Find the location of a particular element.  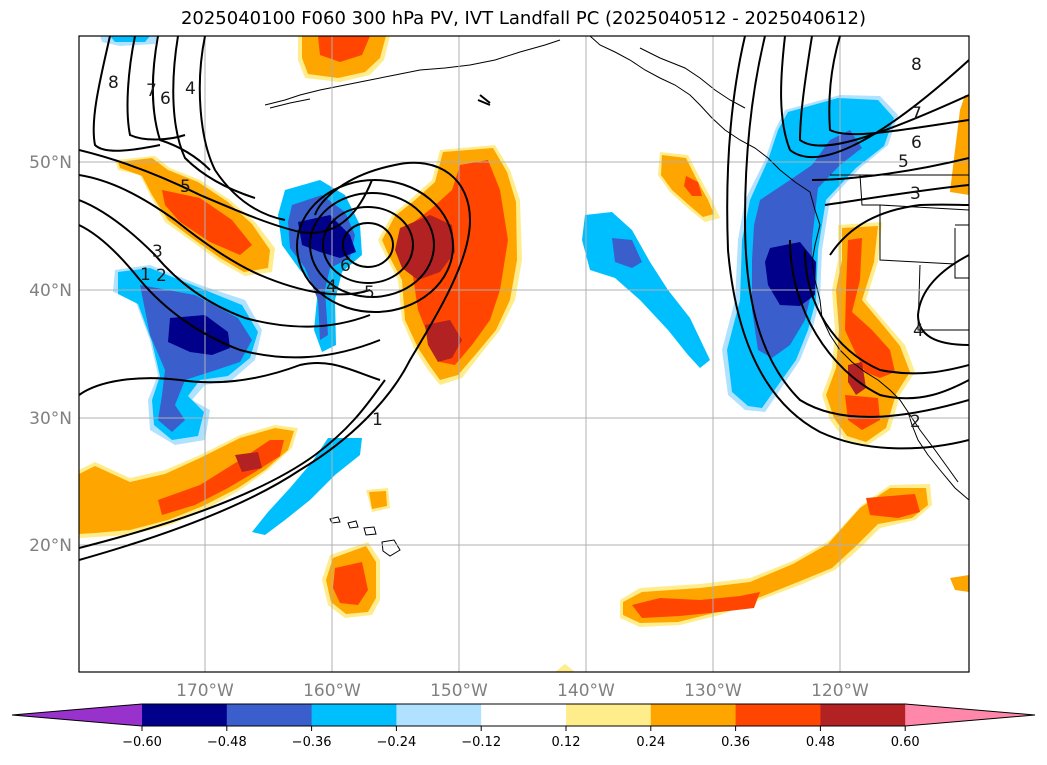

colorbar-tick-label: 0.36 is located at coordinates (735, 742).